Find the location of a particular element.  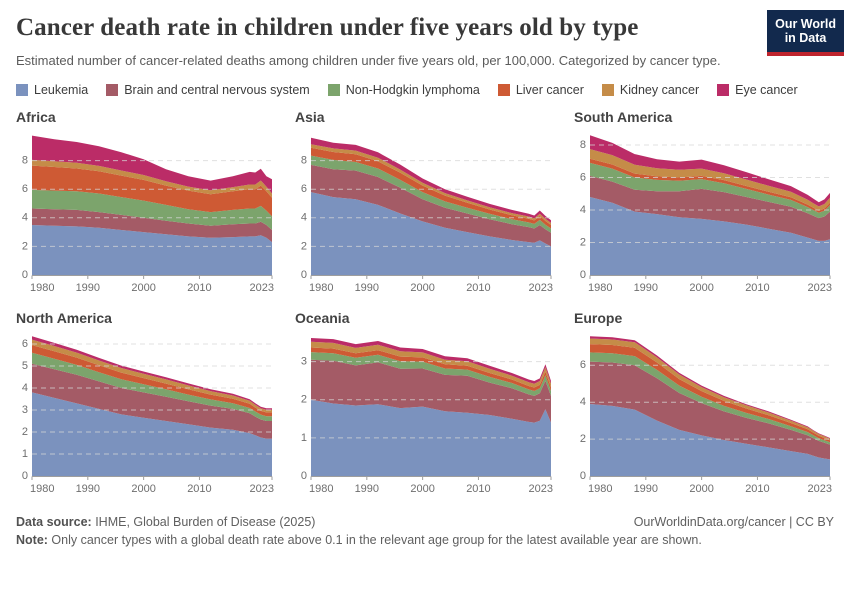

panel-title-asia: Asia is located at coordinates (310, 116).